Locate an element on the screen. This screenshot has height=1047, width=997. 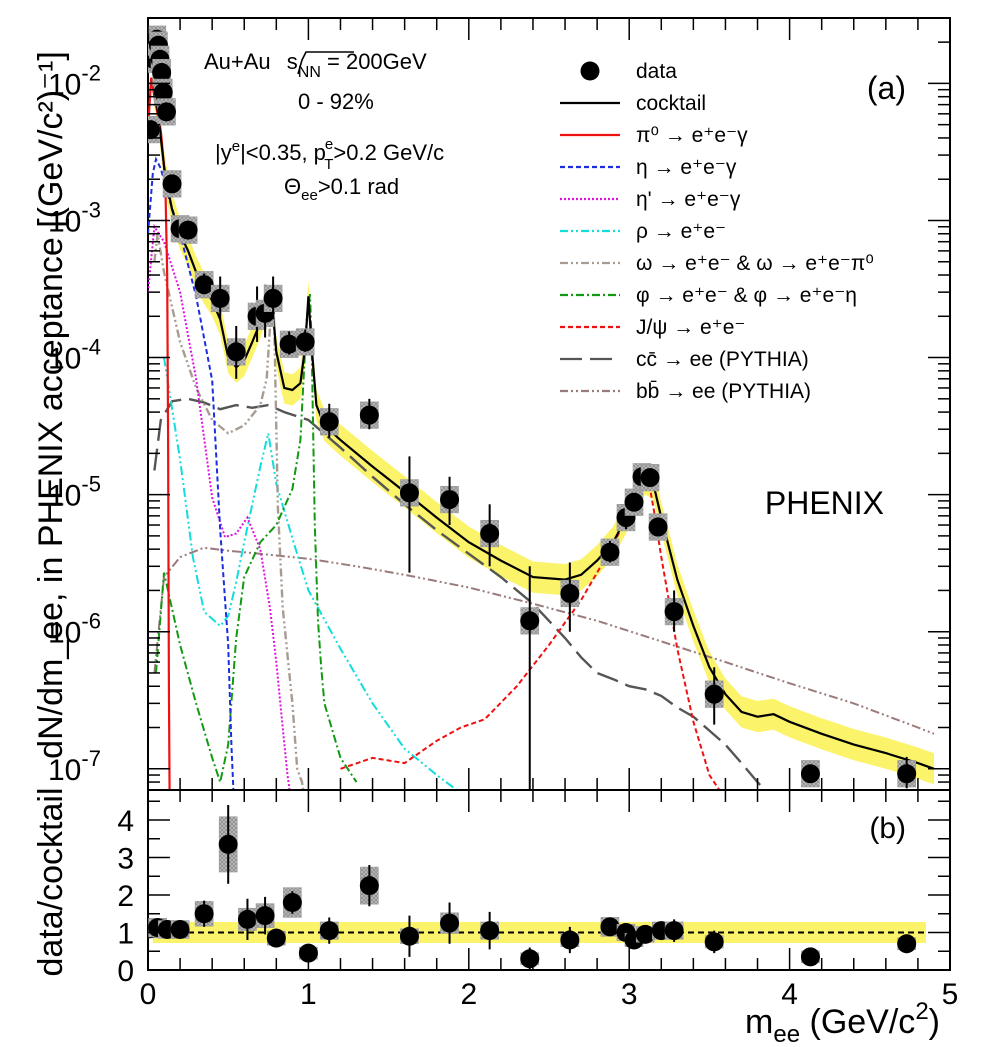
panel-b-label: (b) is located at coordinates (887, 828).